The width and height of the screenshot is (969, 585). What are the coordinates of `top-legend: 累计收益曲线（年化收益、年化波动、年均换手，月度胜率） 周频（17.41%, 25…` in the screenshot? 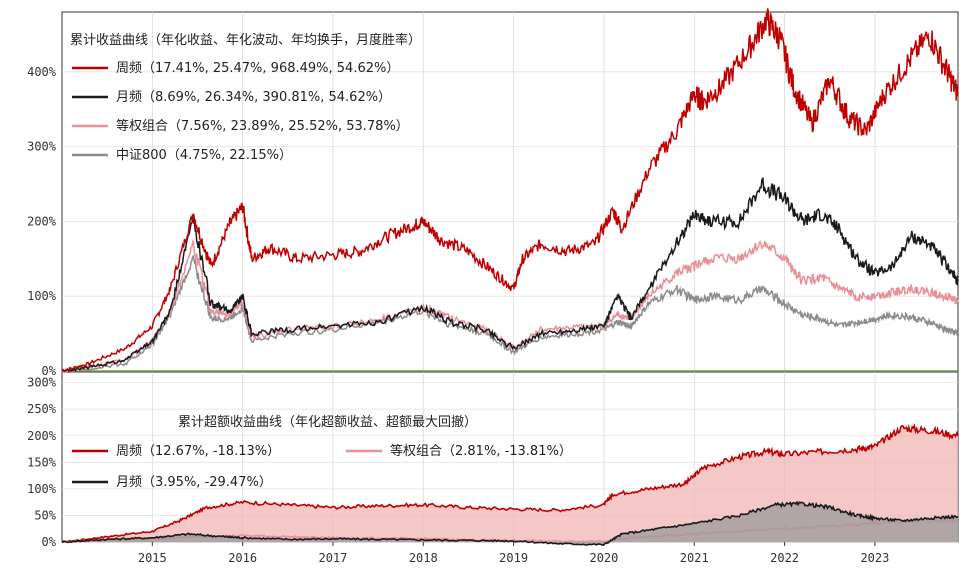 It's located at (245, 97).